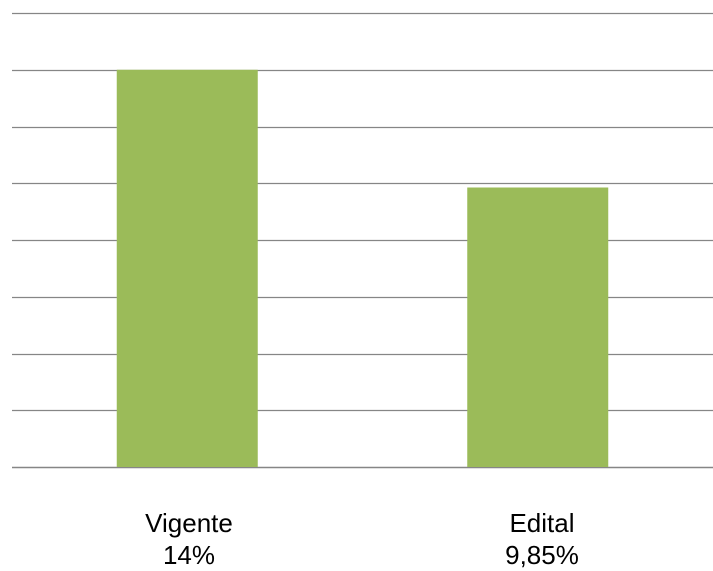 This screenshot has height=571, width=713. What do you see at coordinates (542, 555) in the screenshot?
I see `category-label-edital-value: 9,85%` at bounding box center [542, 555].